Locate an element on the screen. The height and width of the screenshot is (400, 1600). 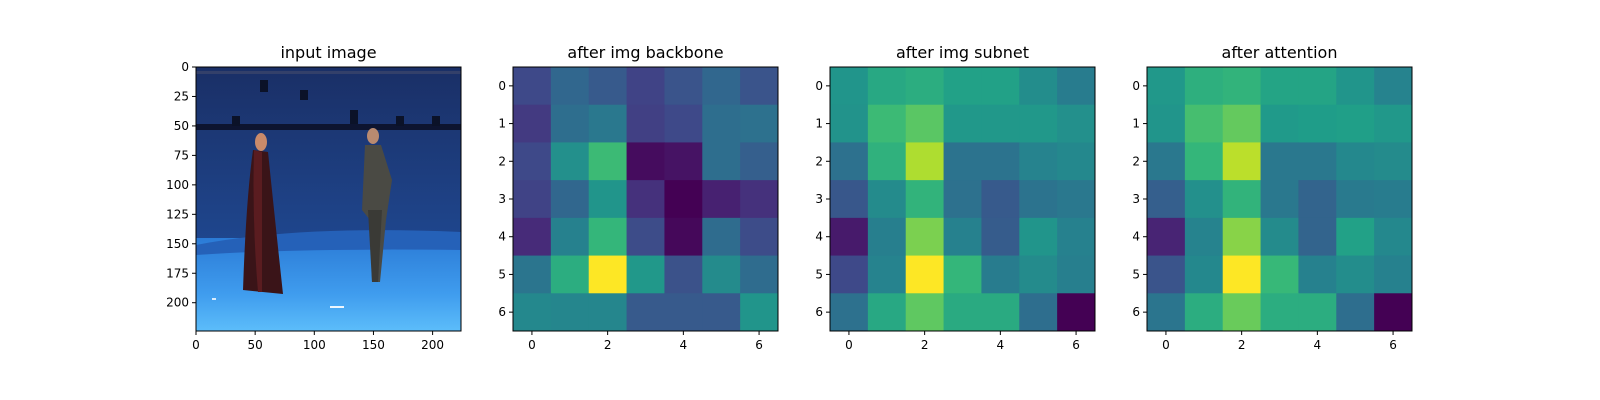
x-tick-label: 0 is located at coordinates (1166, 345).